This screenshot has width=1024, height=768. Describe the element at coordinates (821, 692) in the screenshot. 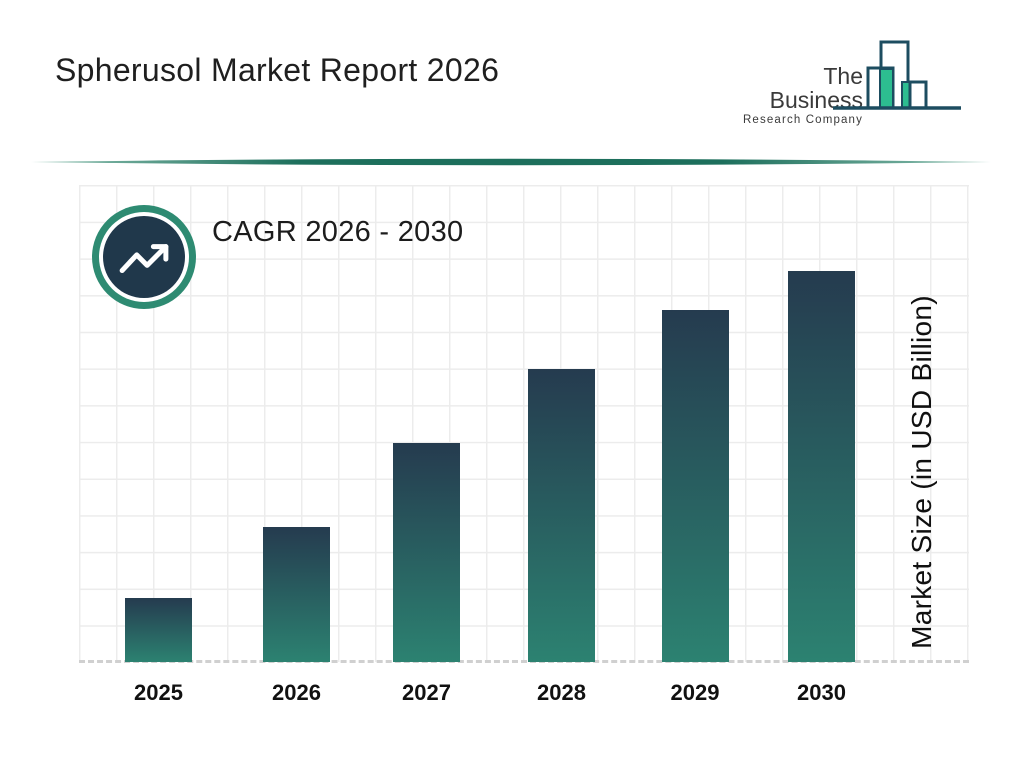

I see `x-axis-label-2030: 2030` at that location.